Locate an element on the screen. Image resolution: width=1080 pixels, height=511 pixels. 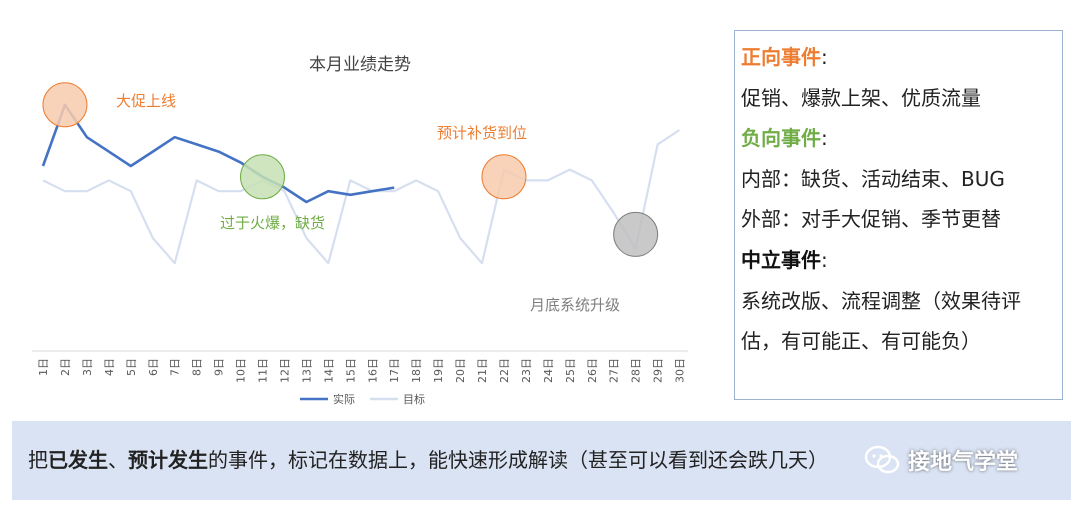
neutral-colon: : is located at coordinates (824, 259).